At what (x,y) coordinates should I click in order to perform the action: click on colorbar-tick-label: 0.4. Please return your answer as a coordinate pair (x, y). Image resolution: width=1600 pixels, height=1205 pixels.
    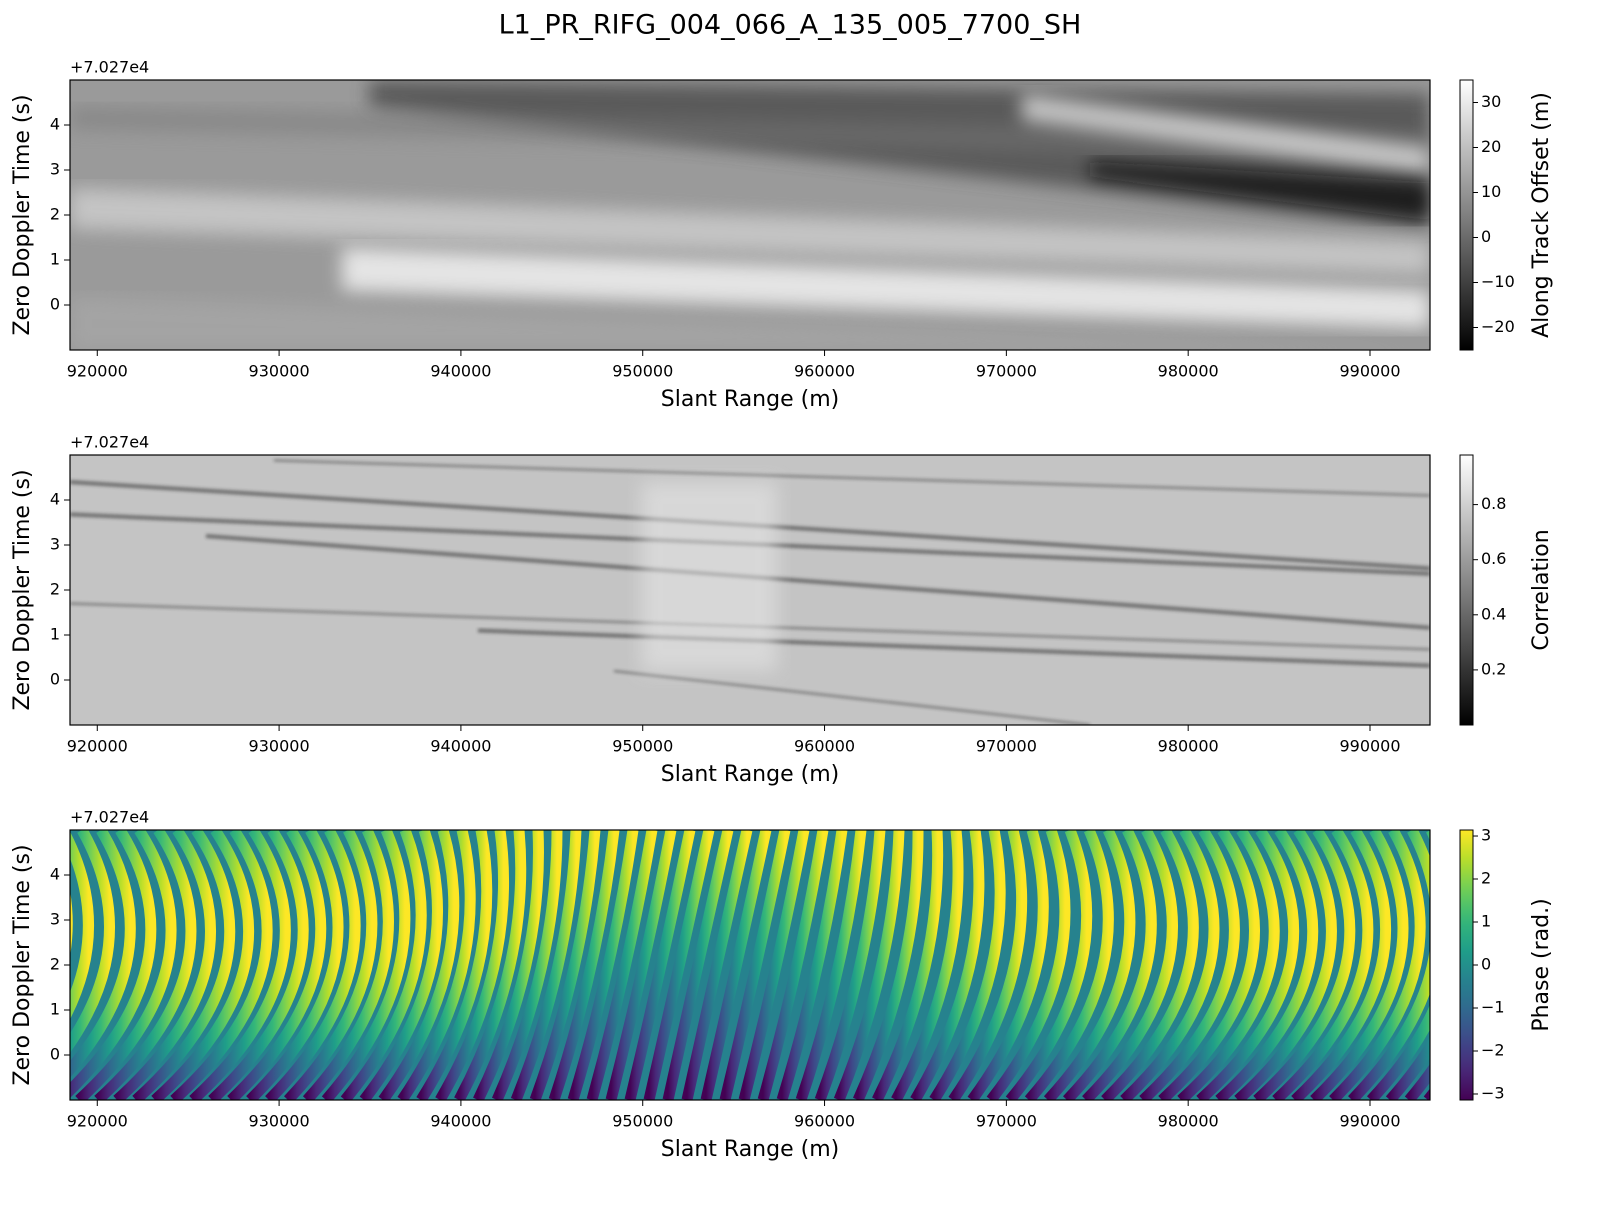
    Looking at the image, I should click on (1493, 613).